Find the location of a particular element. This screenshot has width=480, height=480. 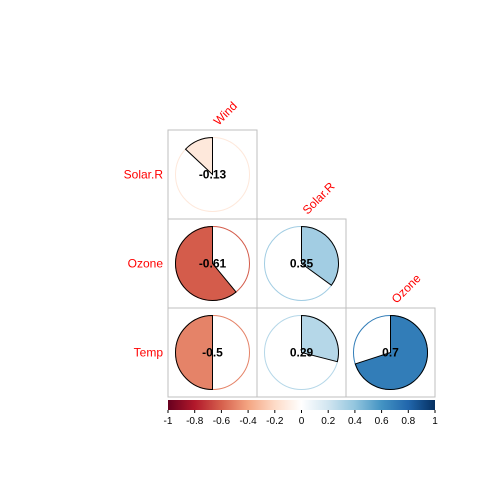

correlation-value-label: 0.29 is located at coordinates (302, 353).